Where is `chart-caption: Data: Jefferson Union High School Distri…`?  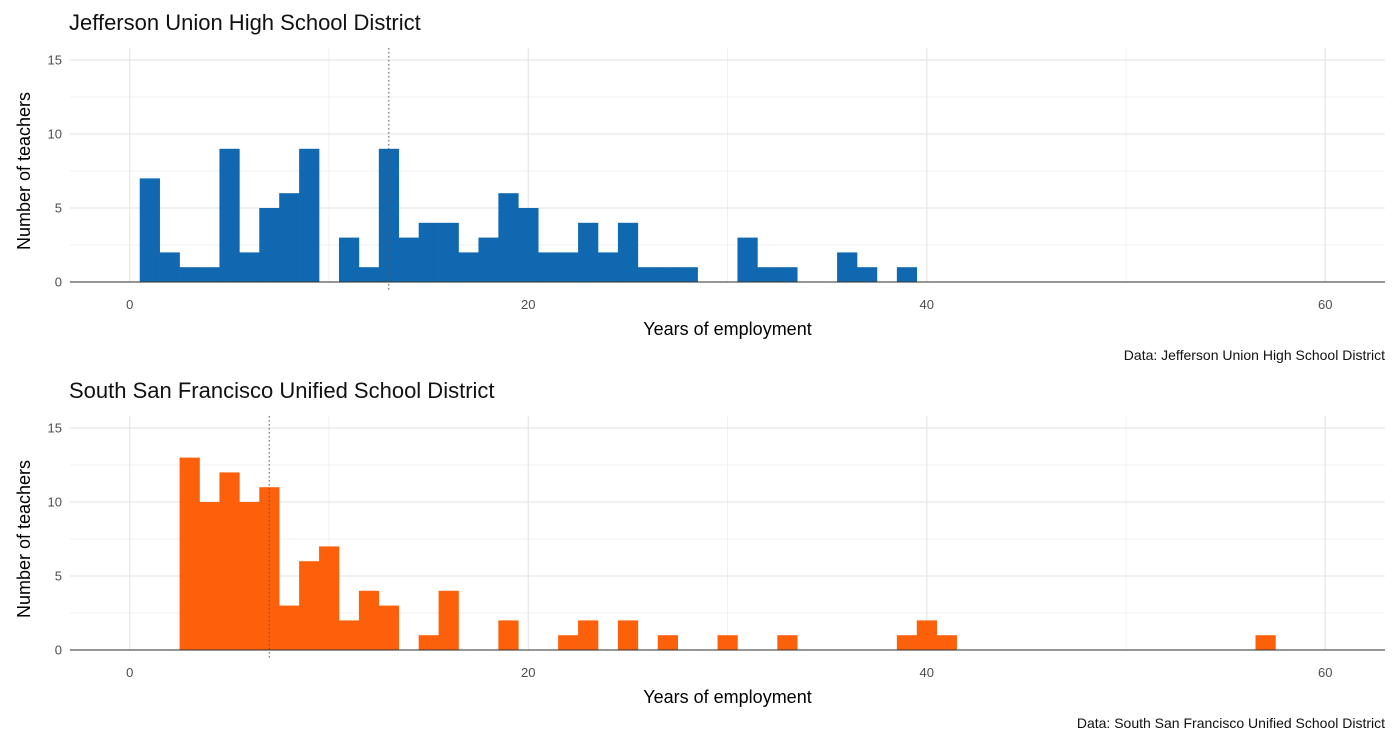 chart-caption: Data: Jefferson Union High School Distri… is located at coordinates (1254, 355).